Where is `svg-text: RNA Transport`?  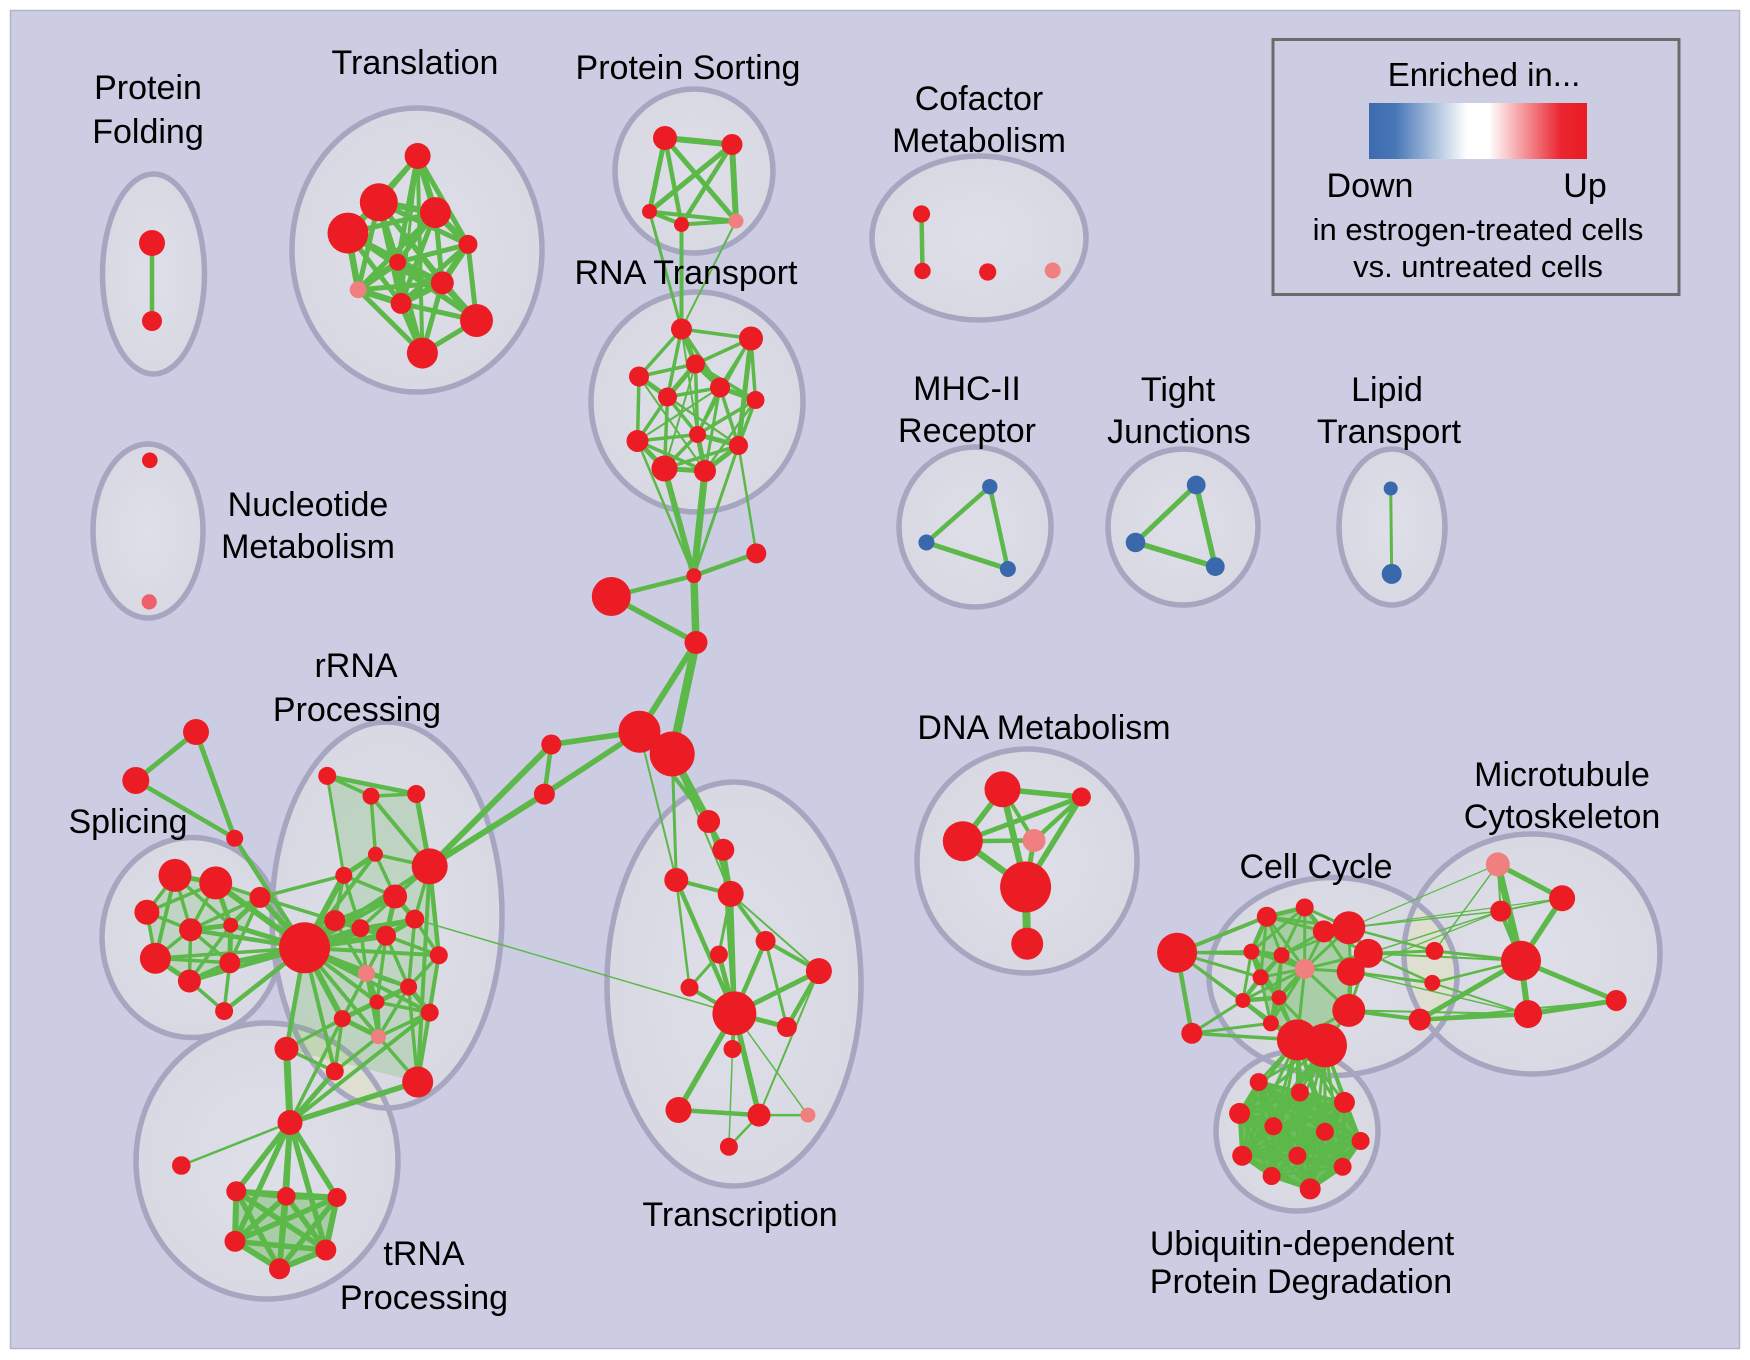 svg-text: RNA Transport is located at coordinates (687, 273).